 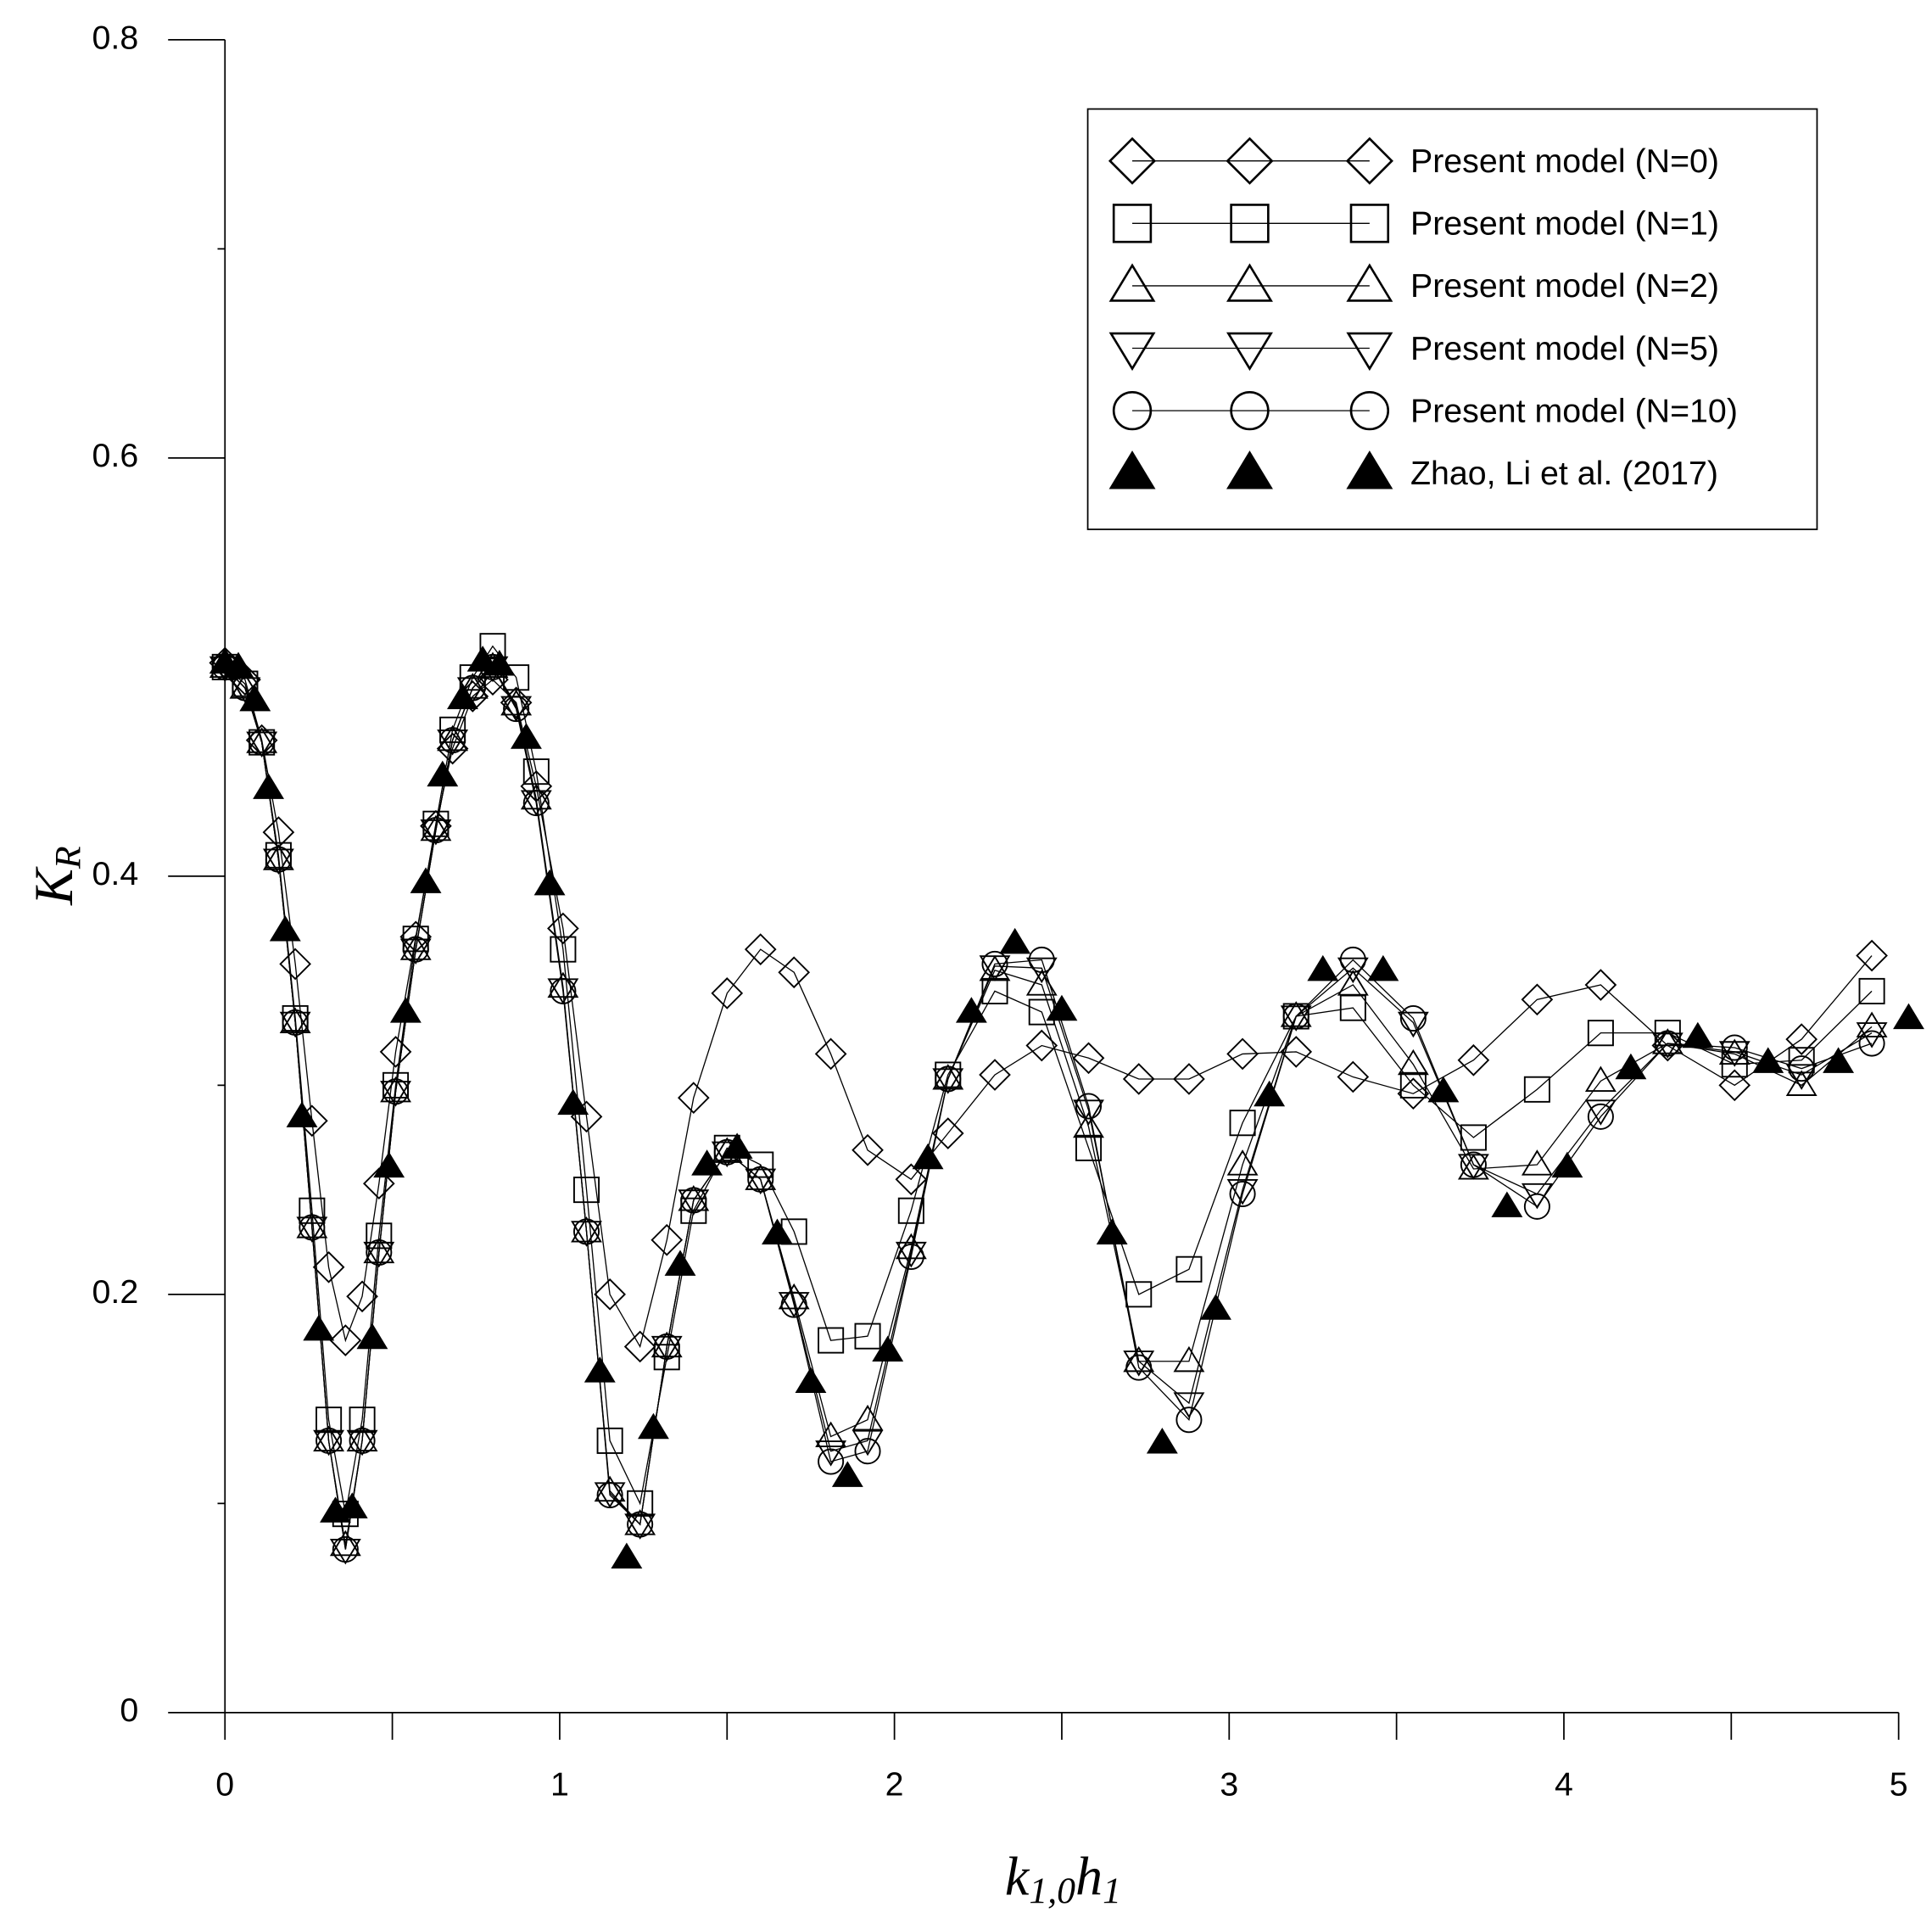 I want to click on y-axis-label: KR, so click(x=57, y=876).